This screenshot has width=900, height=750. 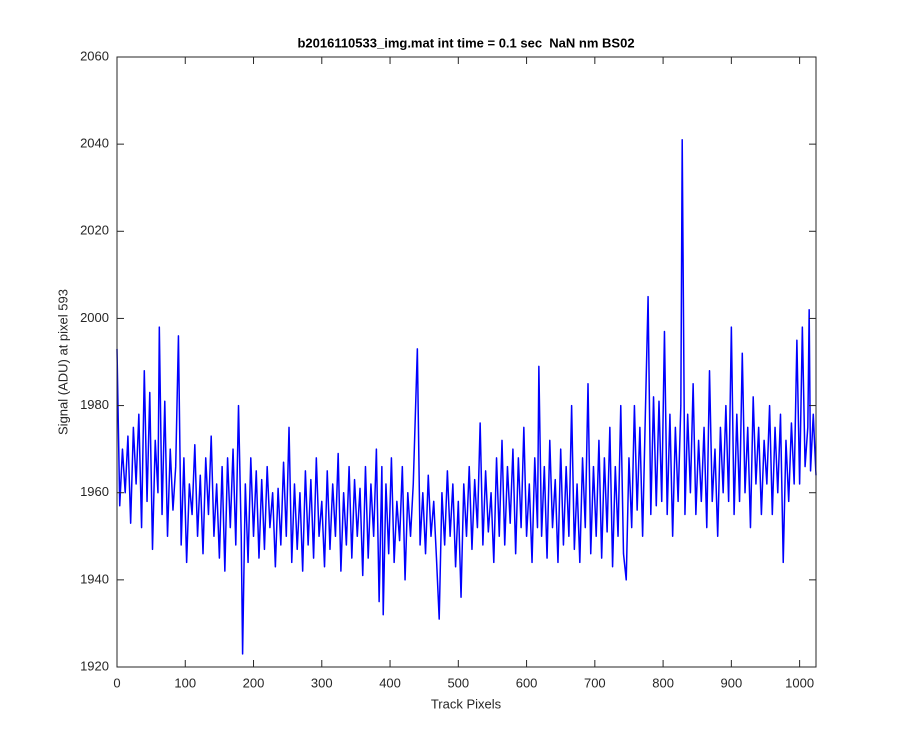 I want to click on y-tick-label: 2040, so click(x=94, y=143).